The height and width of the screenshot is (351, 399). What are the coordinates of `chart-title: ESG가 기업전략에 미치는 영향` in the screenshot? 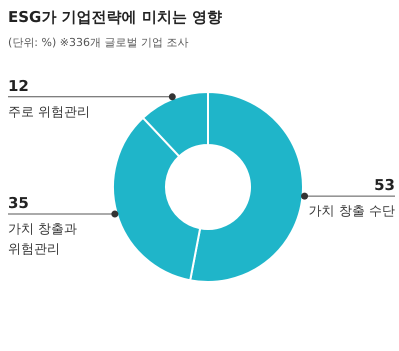 It's located at (115, 17).